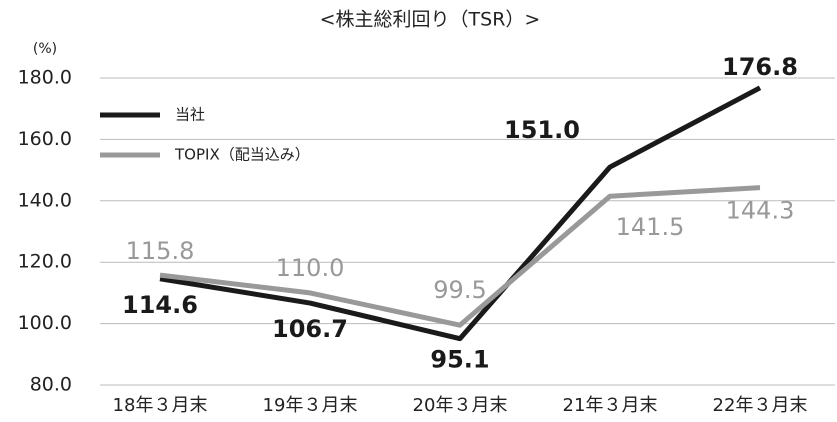  I want to click on x-tick-label: 22年３月末, so click(760, 405).